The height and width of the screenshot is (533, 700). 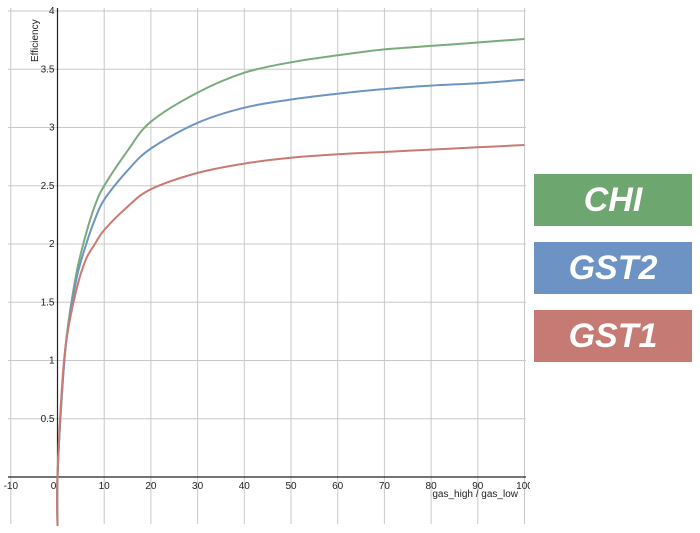 I want to click on y-tick-label-1: 1, so click(x=52, y=361).